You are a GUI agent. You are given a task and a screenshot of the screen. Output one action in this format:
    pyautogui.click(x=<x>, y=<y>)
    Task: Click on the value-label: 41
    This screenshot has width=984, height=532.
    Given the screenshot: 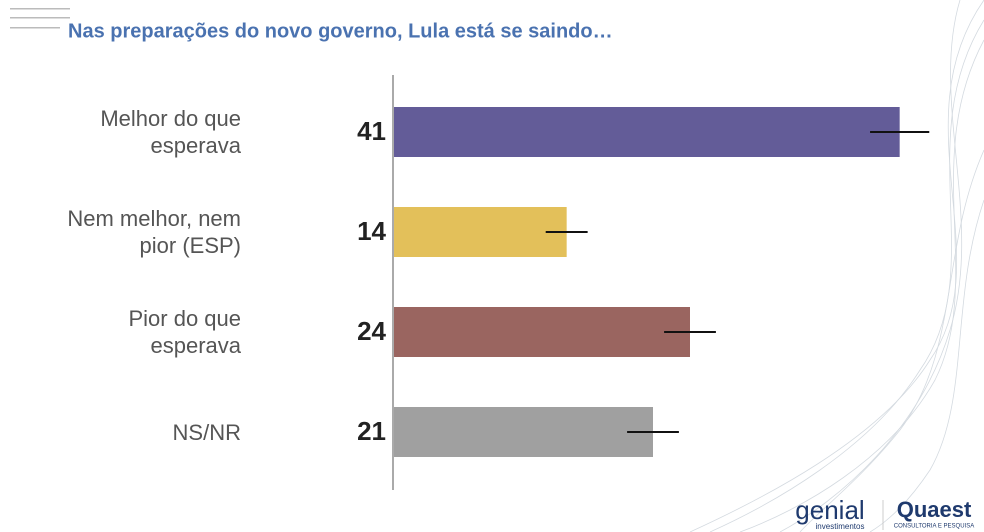 What is the action you would take?
    pyautogui.click(x=371, y=131)
    